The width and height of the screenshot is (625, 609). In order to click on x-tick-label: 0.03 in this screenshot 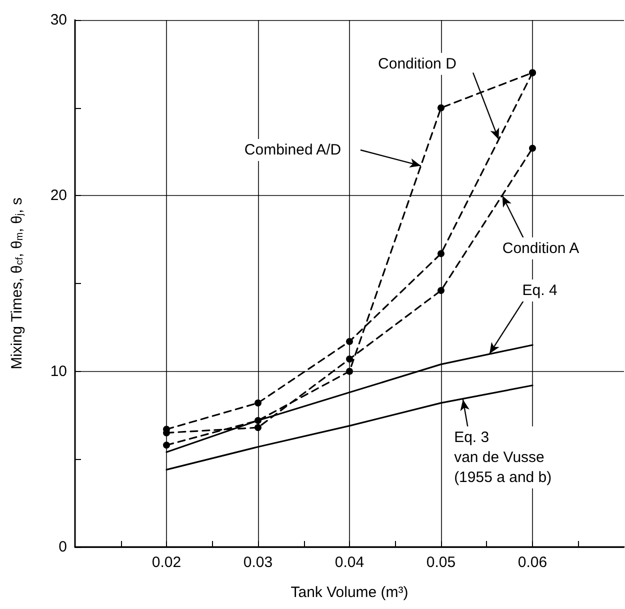, I will do `click(258, 562)`.